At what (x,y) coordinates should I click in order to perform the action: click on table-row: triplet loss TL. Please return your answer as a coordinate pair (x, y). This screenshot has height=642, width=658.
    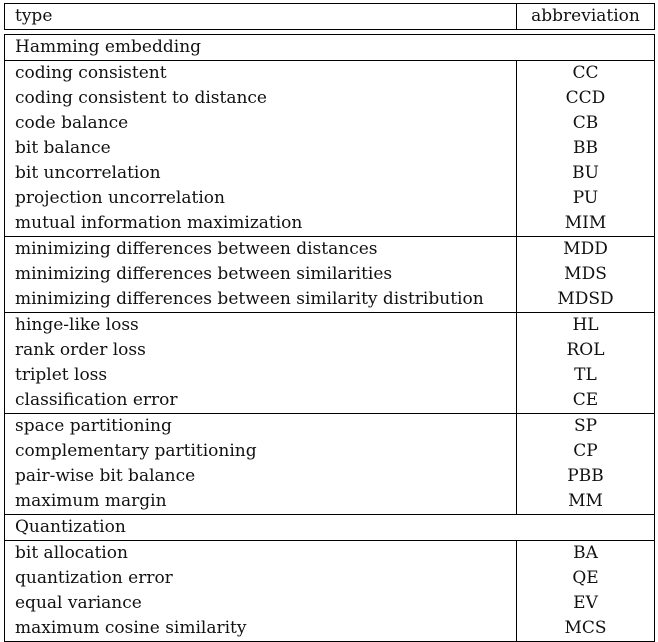
    Looking at the image, I should click on (329, 375).